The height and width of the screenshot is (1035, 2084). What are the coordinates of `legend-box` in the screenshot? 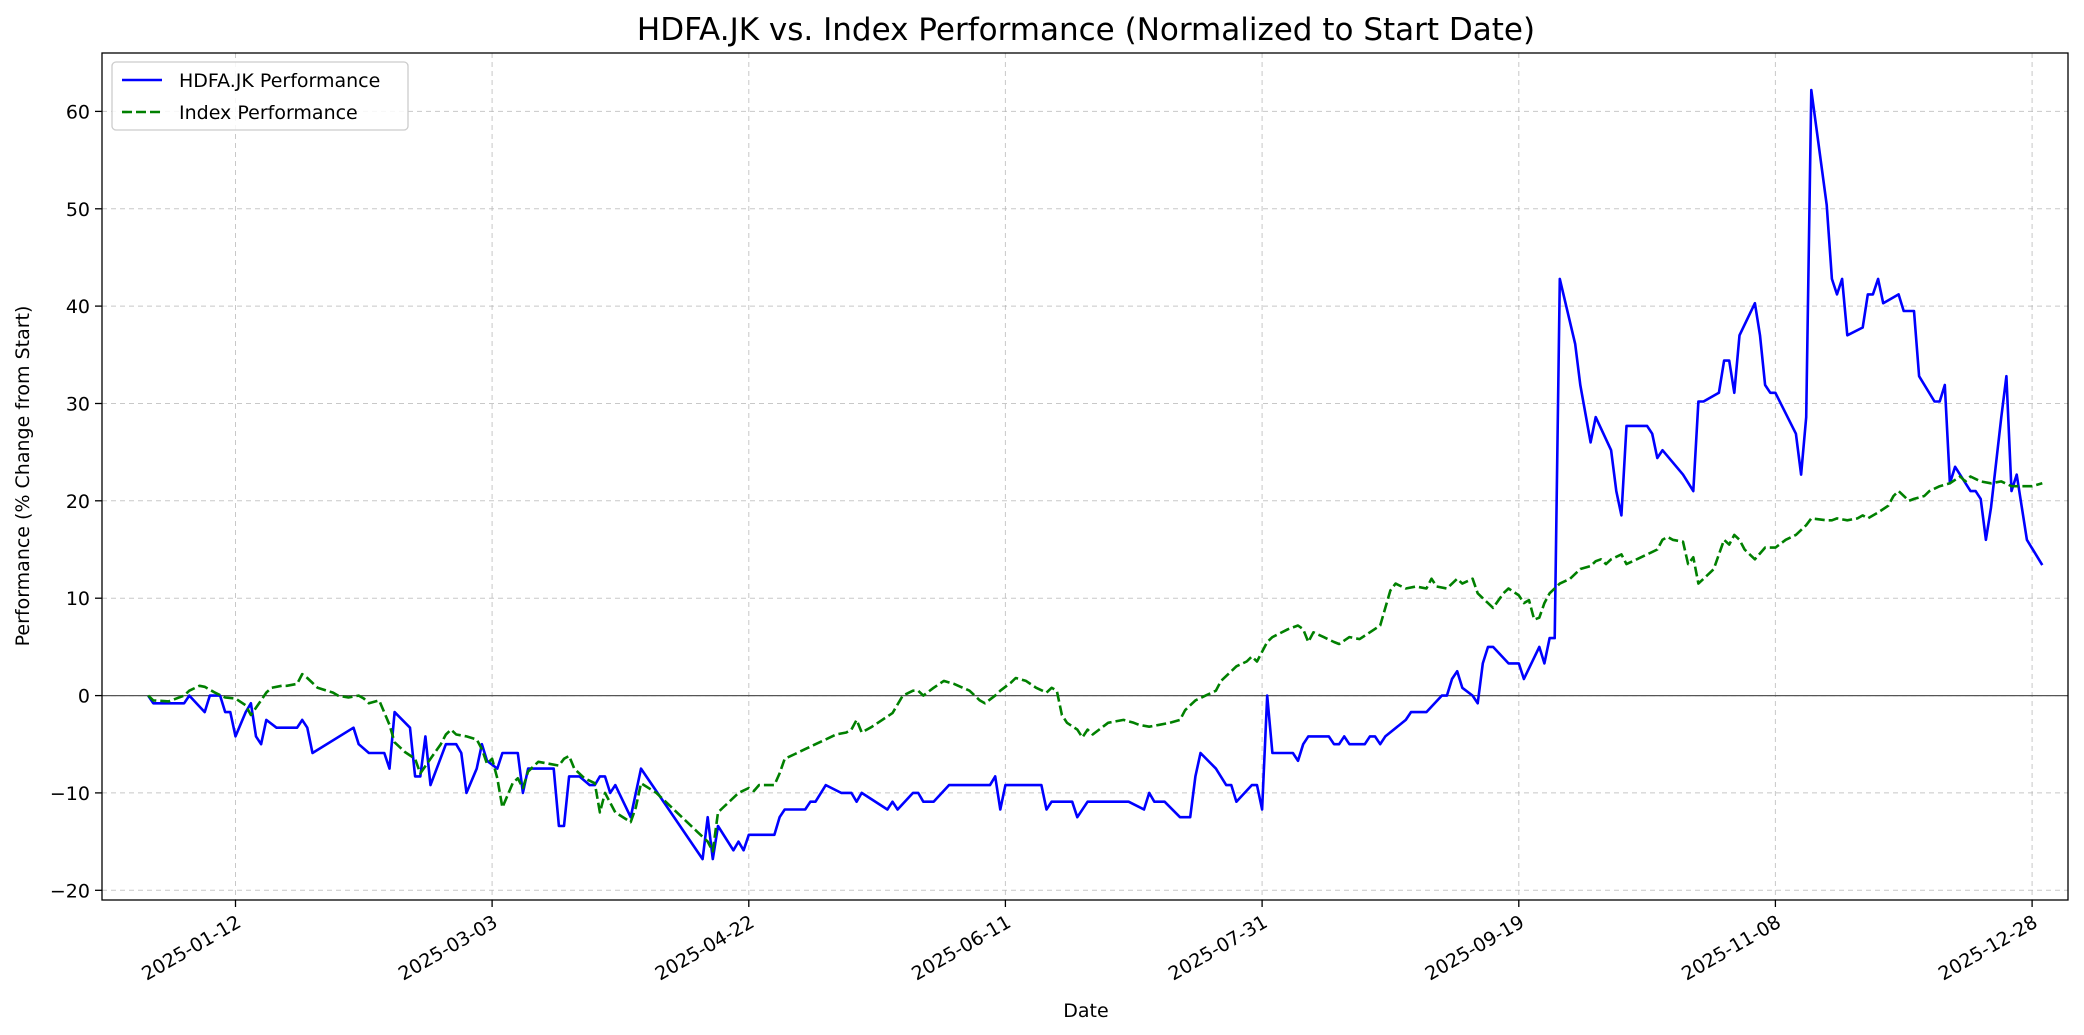 It's located at (260, 96).